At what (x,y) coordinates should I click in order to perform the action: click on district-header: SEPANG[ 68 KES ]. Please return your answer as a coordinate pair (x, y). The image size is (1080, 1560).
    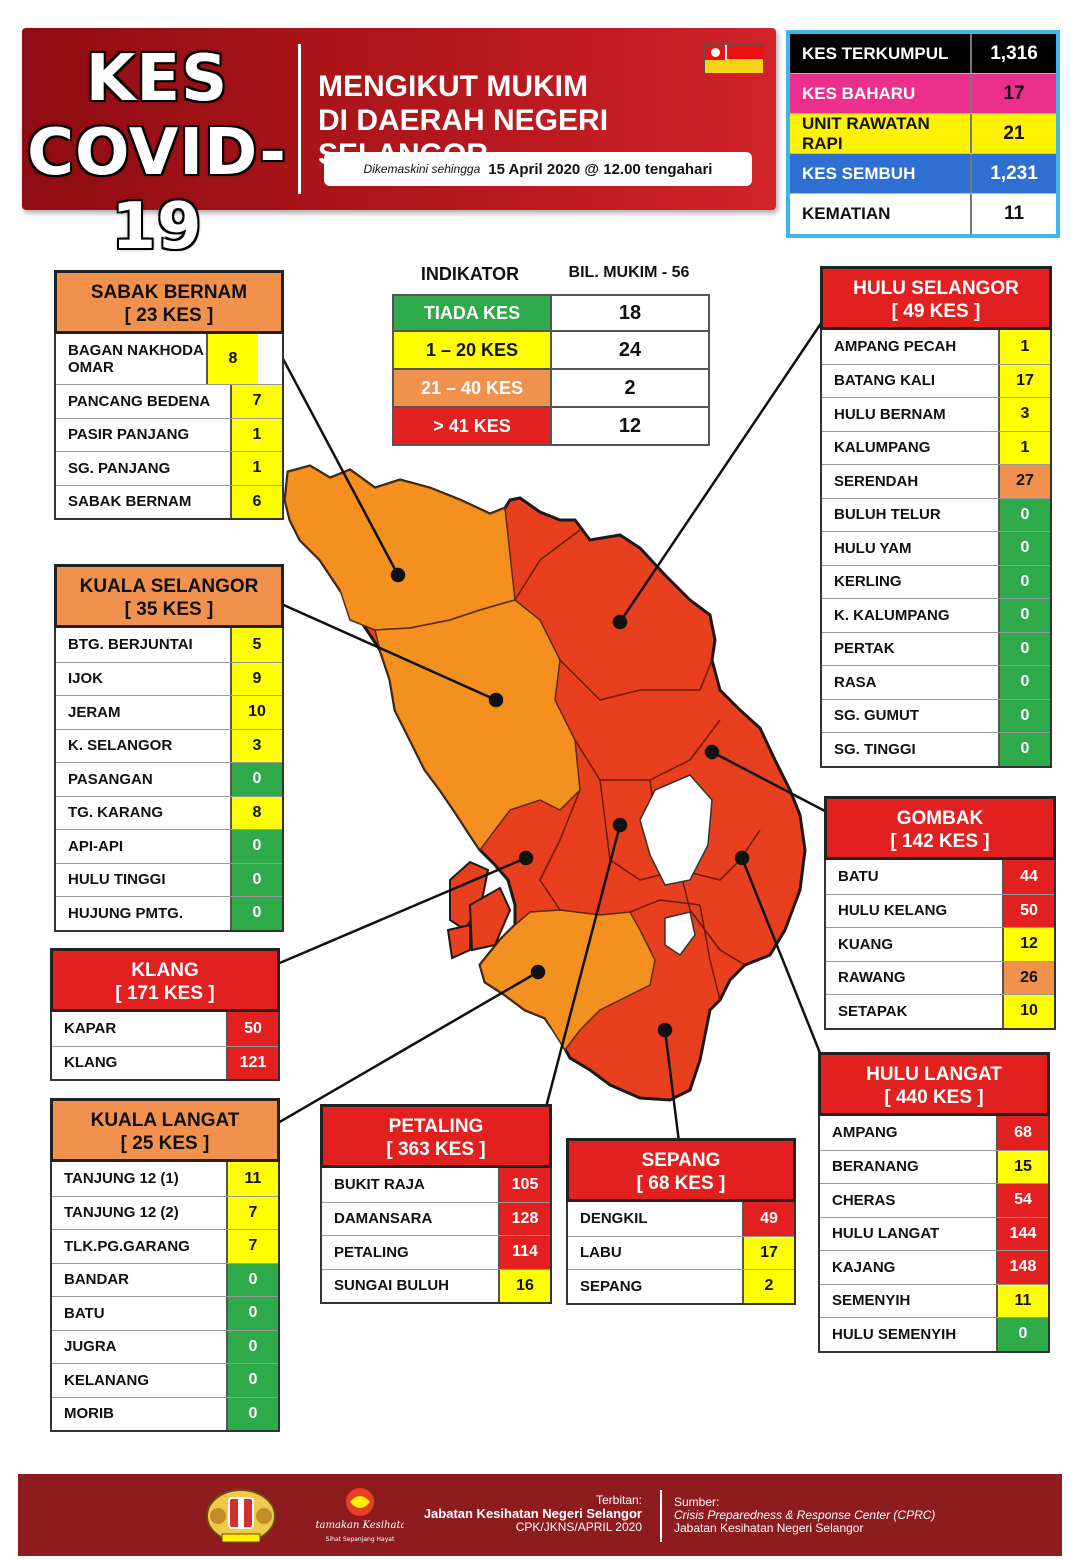
    Looking at the image, I should click on (681, 1170).